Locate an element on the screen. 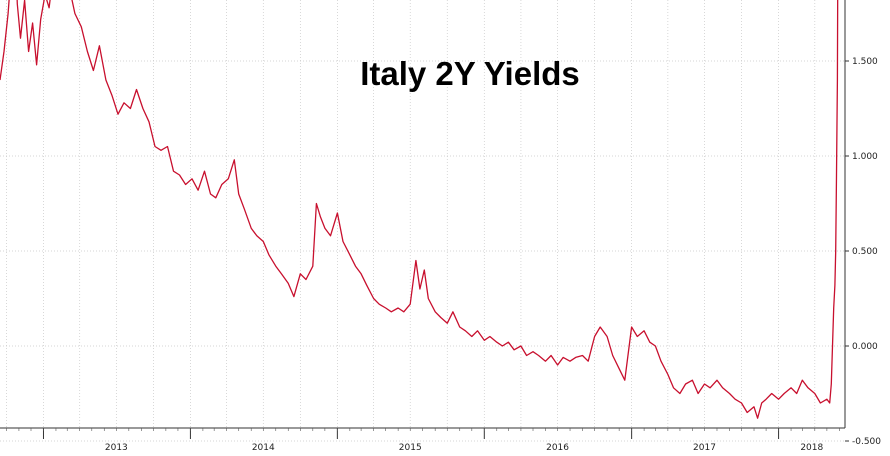 Image resolution: width=890 pixels, height=456 pixels. chart-title: Italy 2Y Yields is located at coordinates (470, 73).